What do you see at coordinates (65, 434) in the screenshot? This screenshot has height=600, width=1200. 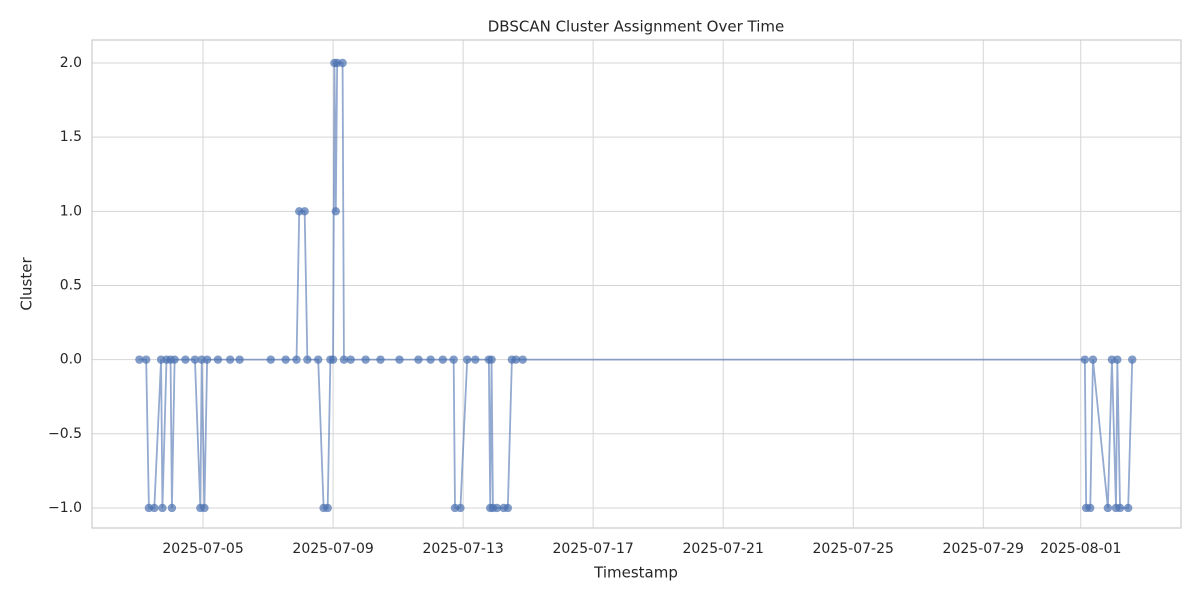 I see `y-tick-label: −0.5` at bounding box center [65, 434].